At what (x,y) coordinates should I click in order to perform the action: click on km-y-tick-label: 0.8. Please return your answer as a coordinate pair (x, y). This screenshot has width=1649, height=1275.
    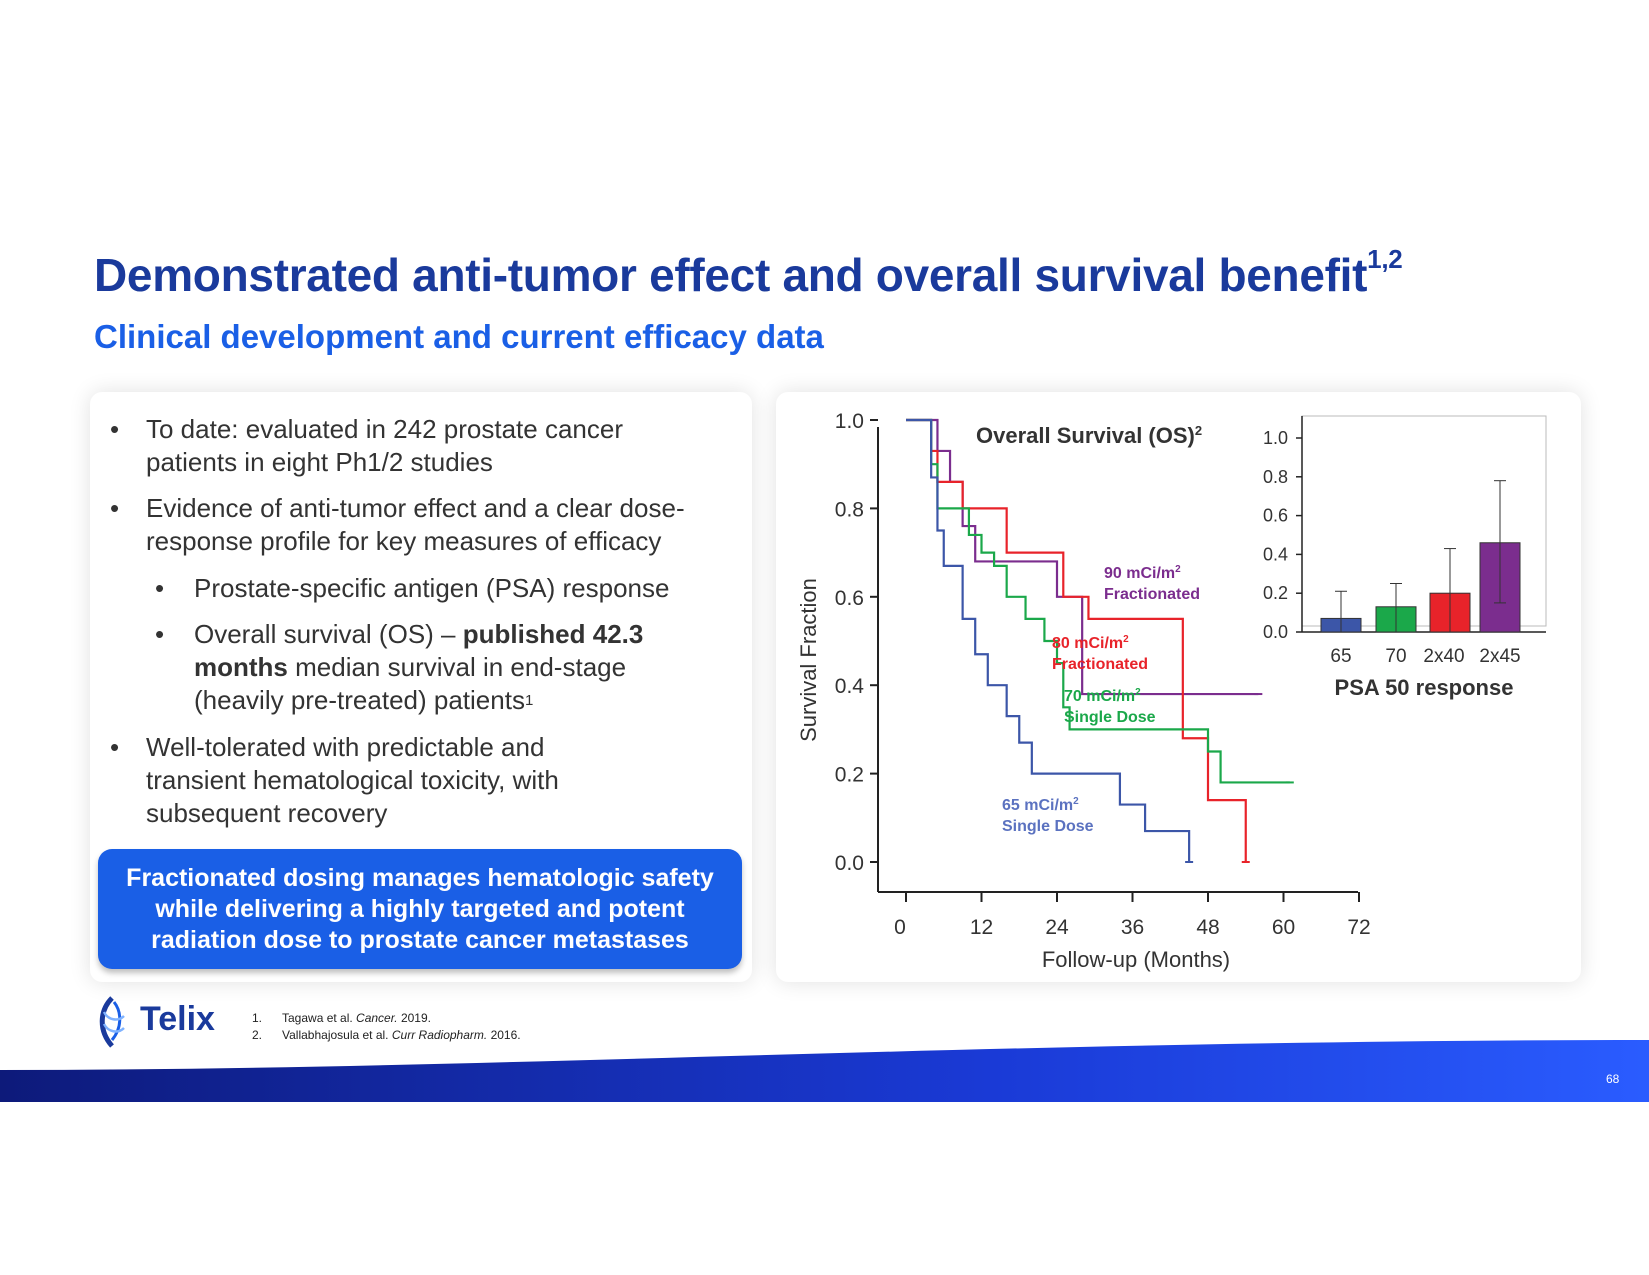
    Looking at the image, I should click on (849, 509).